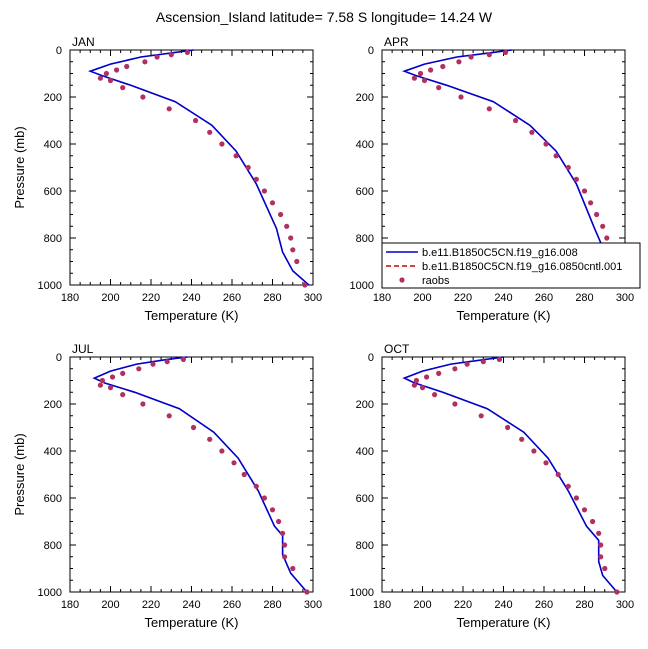 The height and width of the screenshot is (649, 648). I want to click on y-tick-label: 400, so click(365, 452).